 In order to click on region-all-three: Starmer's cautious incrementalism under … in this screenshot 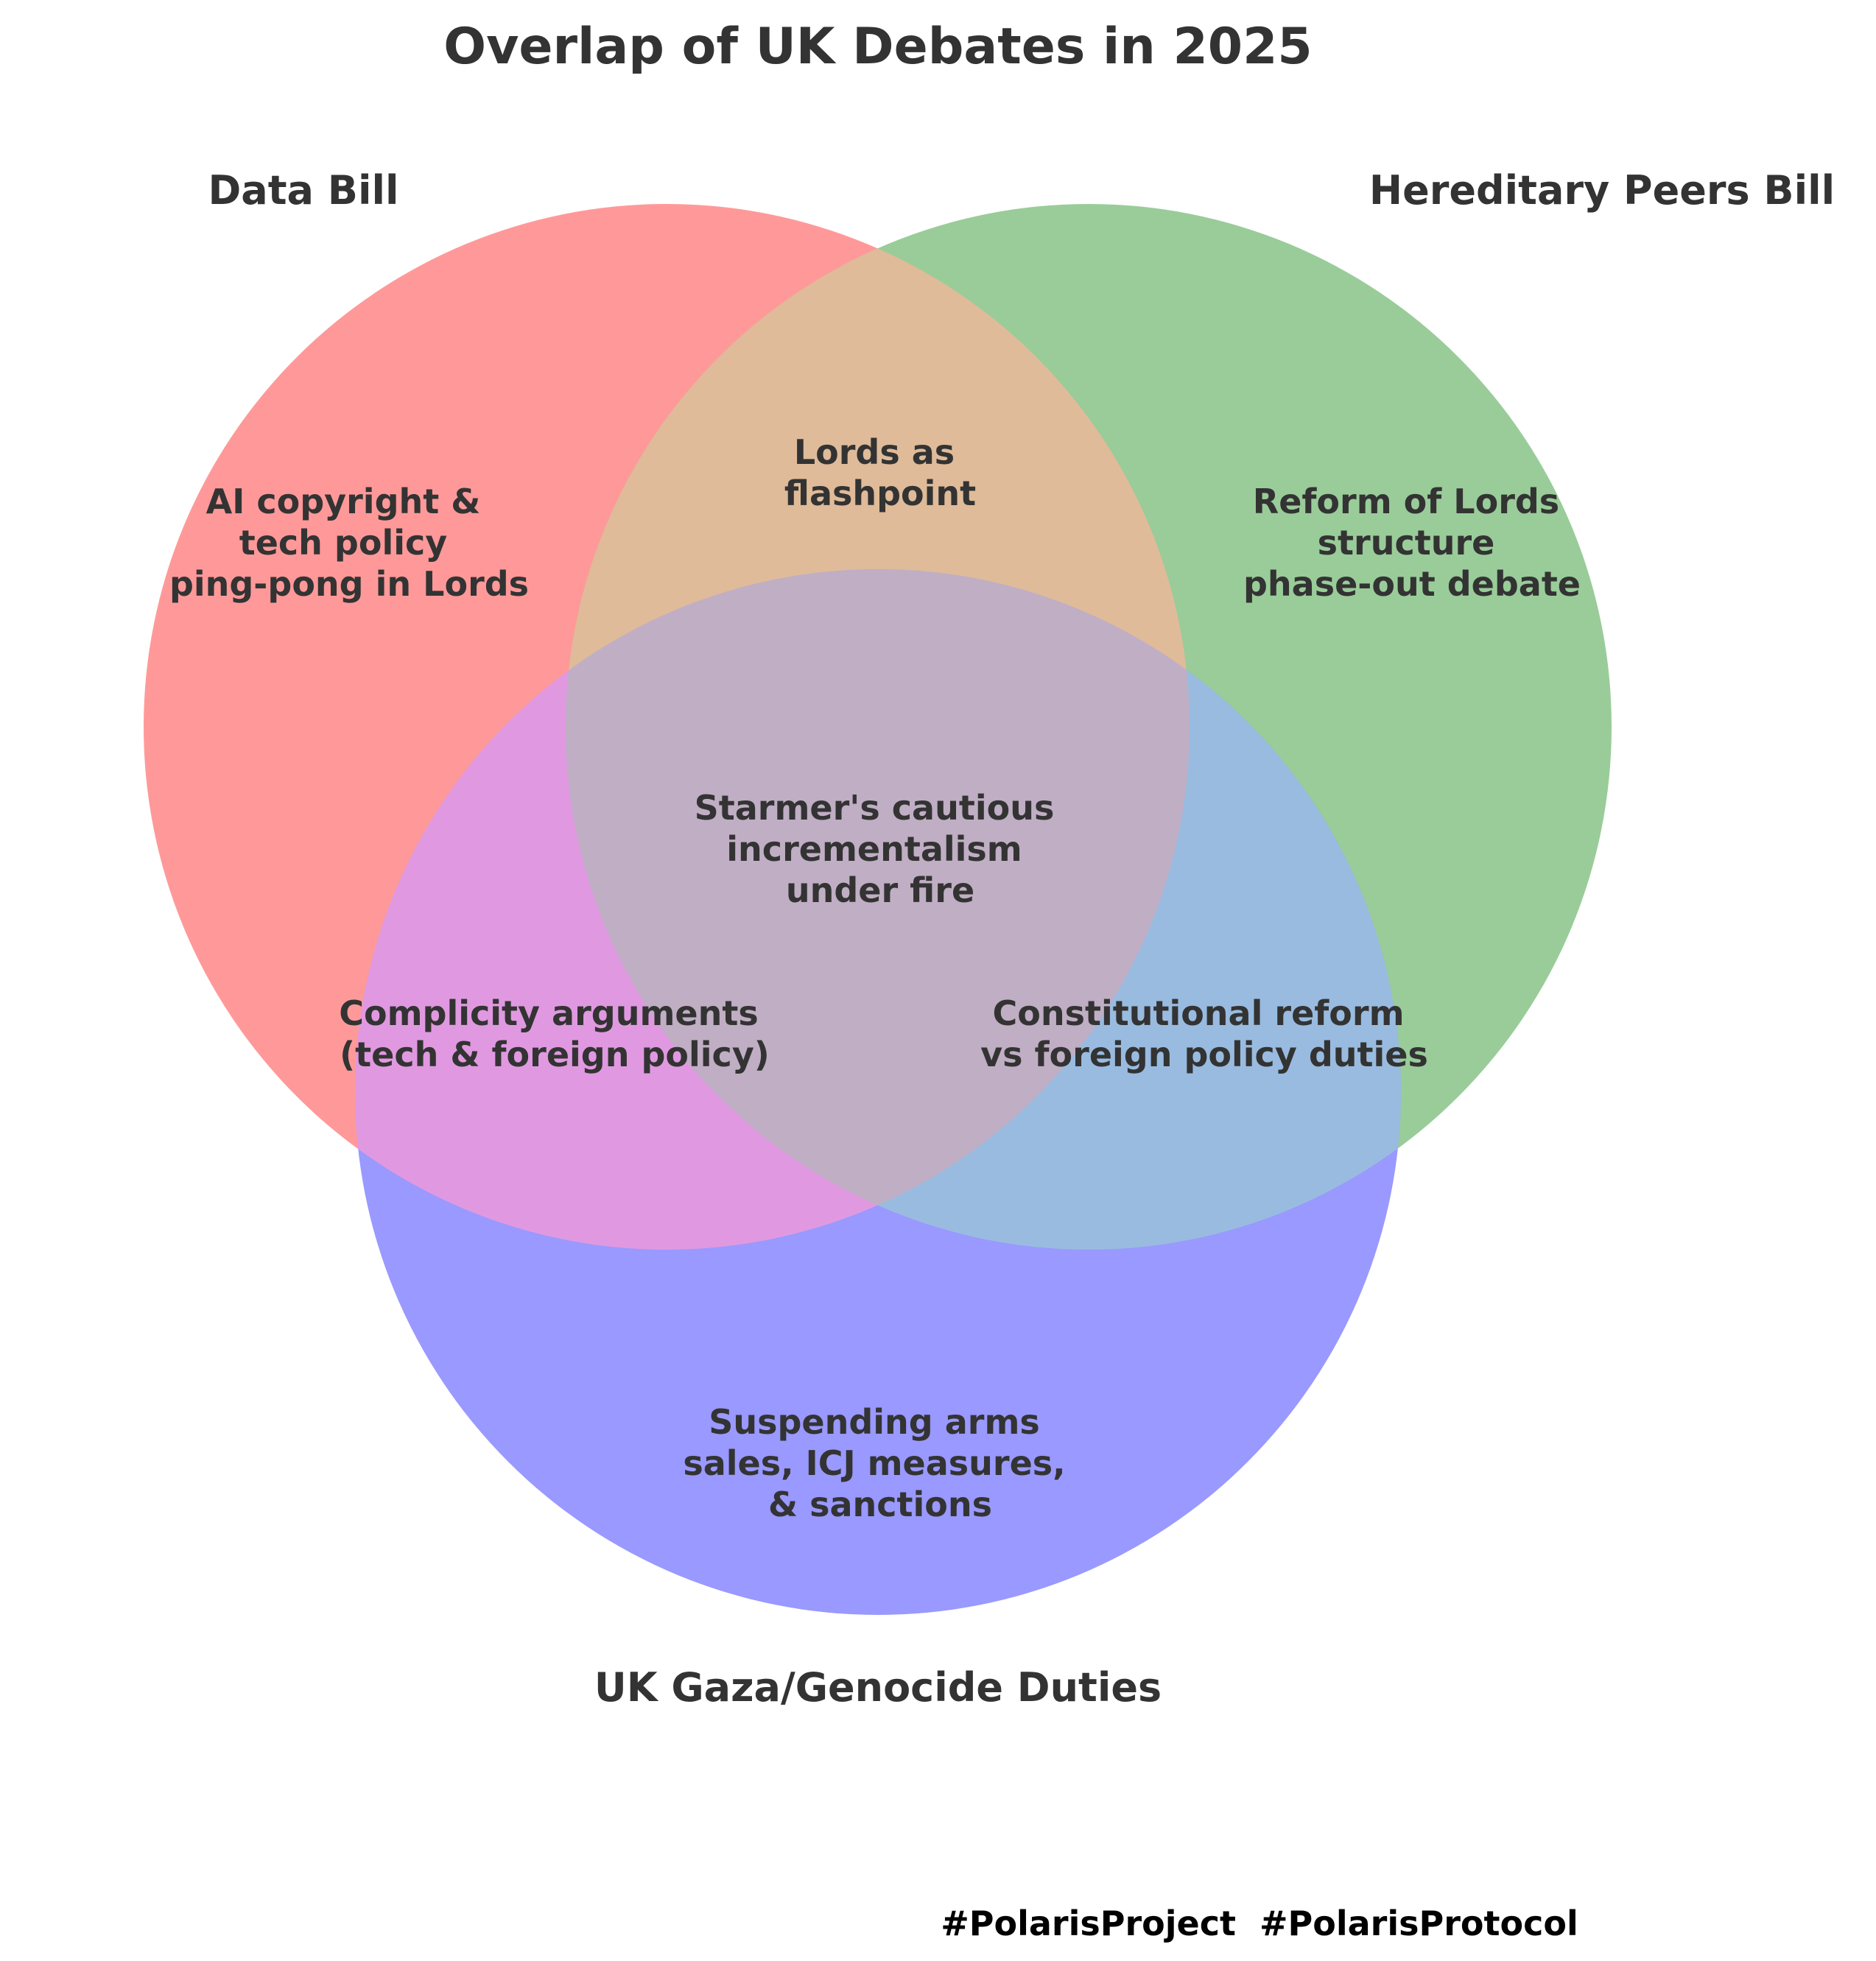, I will do `click(881, 849)`.